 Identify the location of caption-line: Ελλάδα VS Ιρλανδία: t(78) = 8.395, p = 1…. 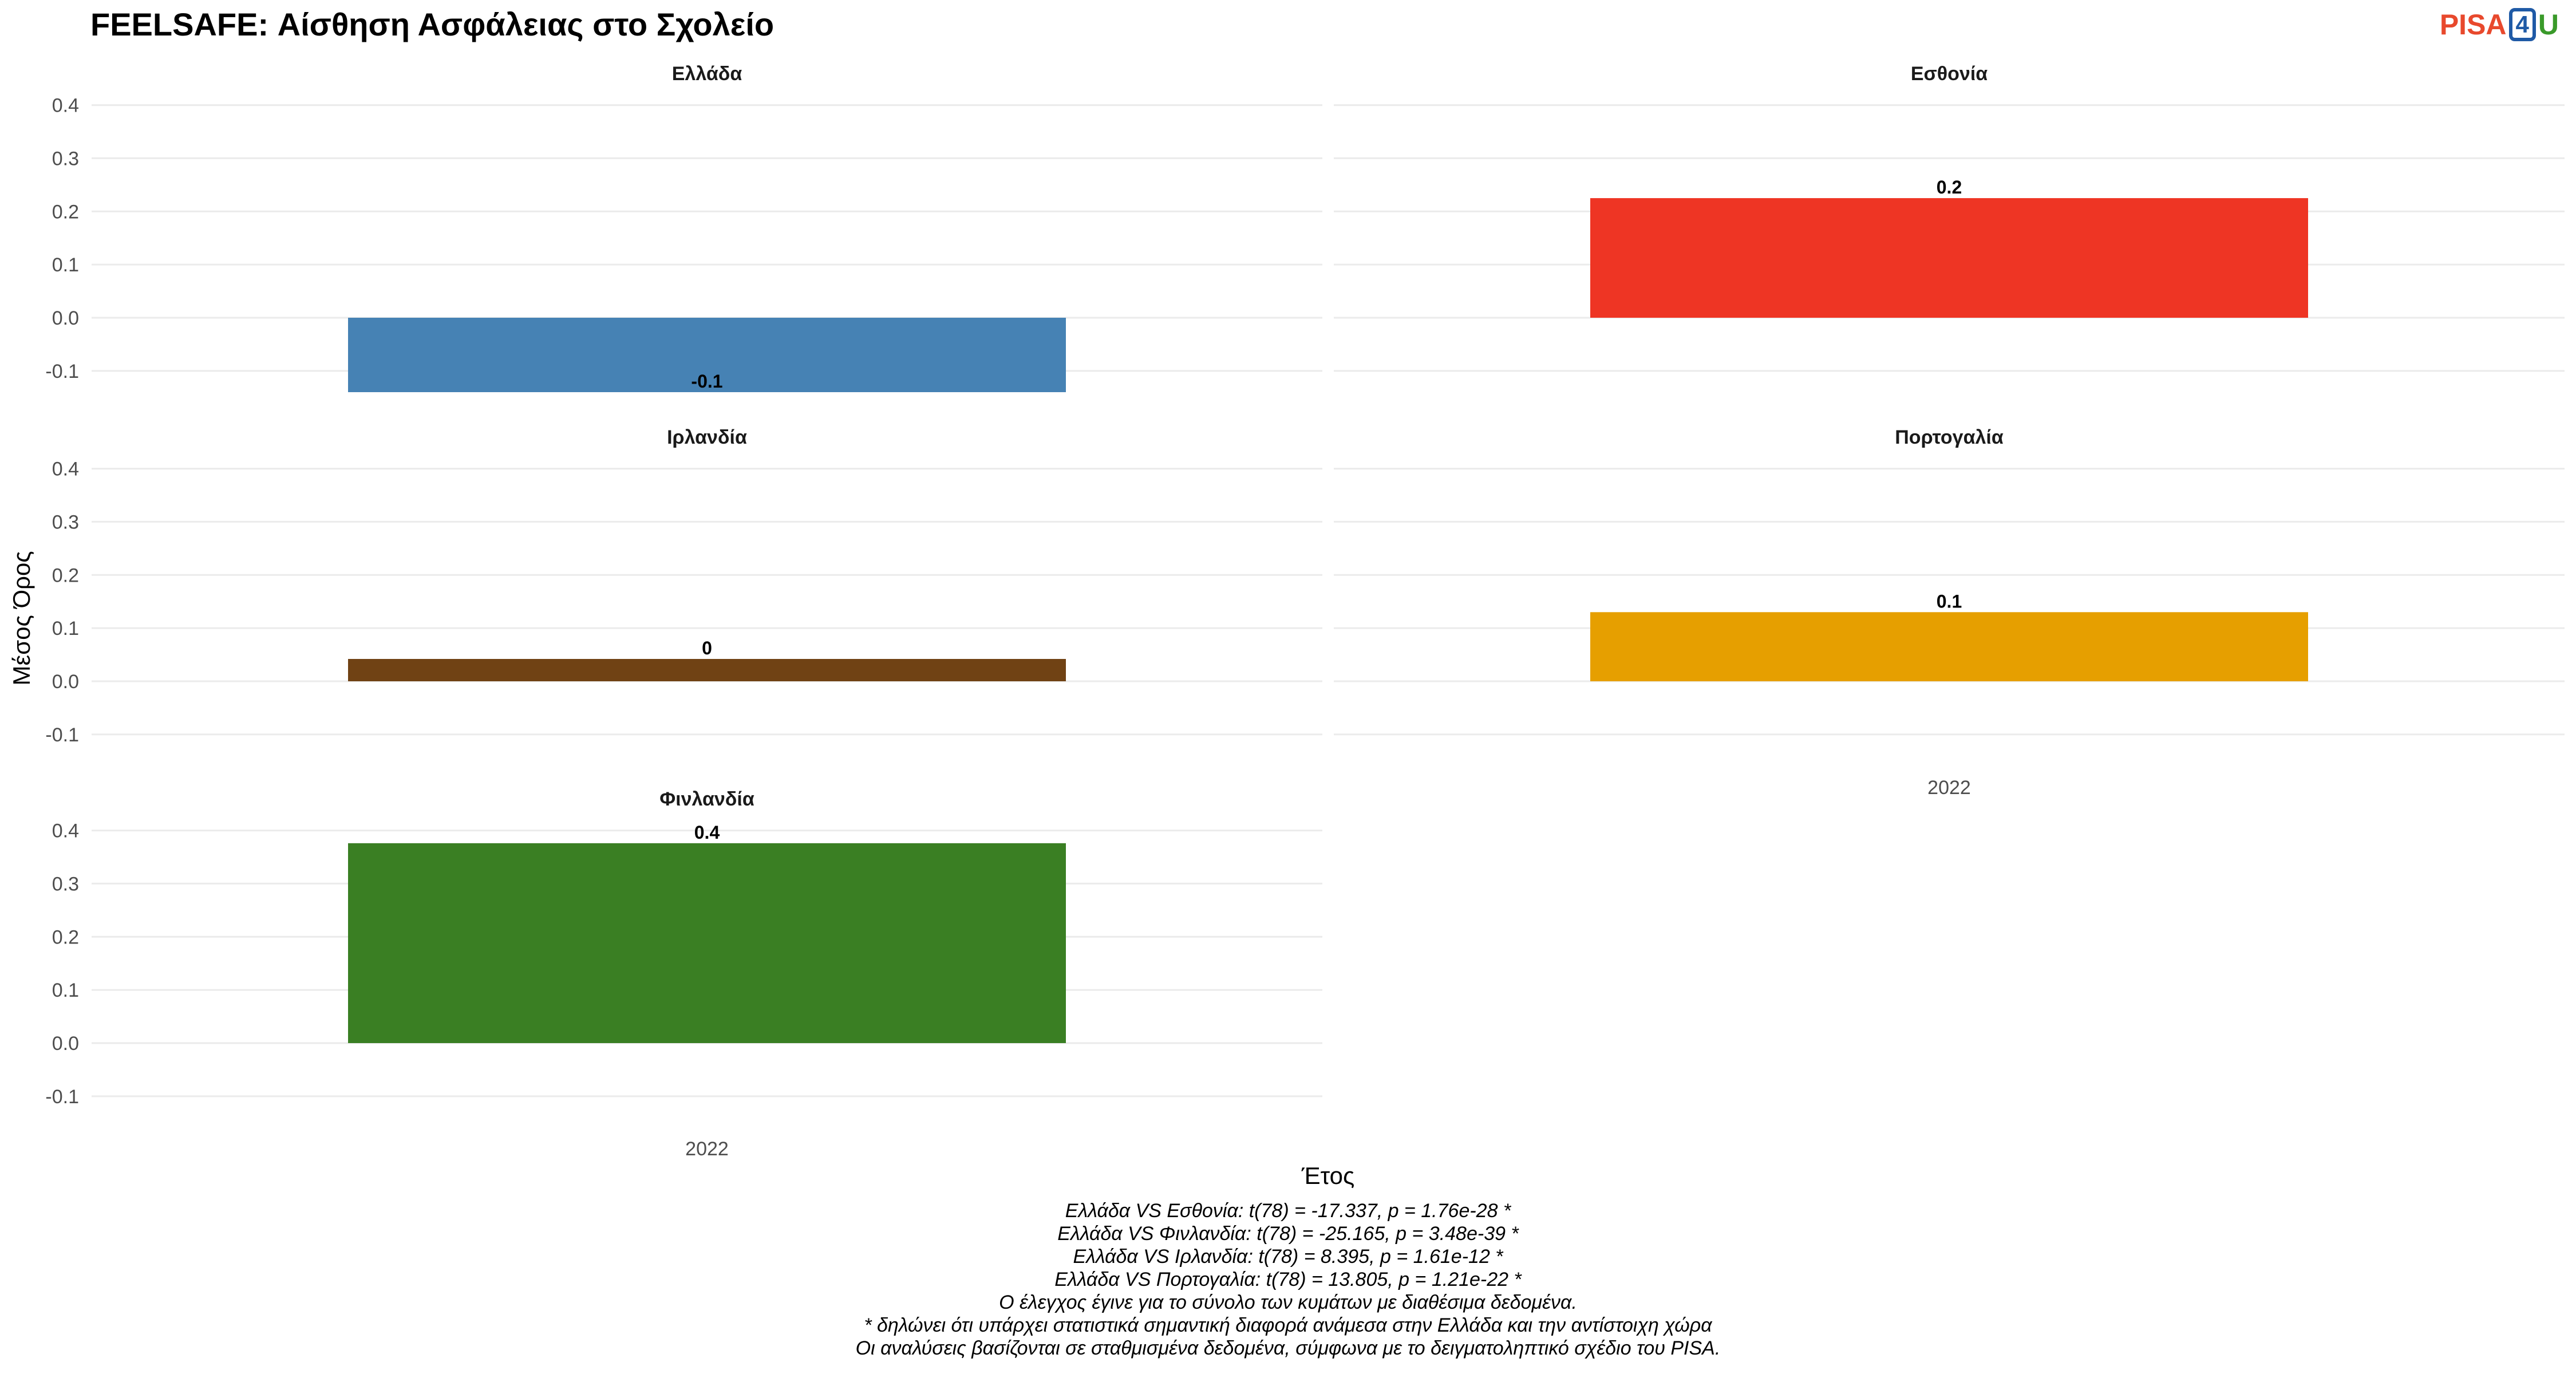
(1288, 1257).